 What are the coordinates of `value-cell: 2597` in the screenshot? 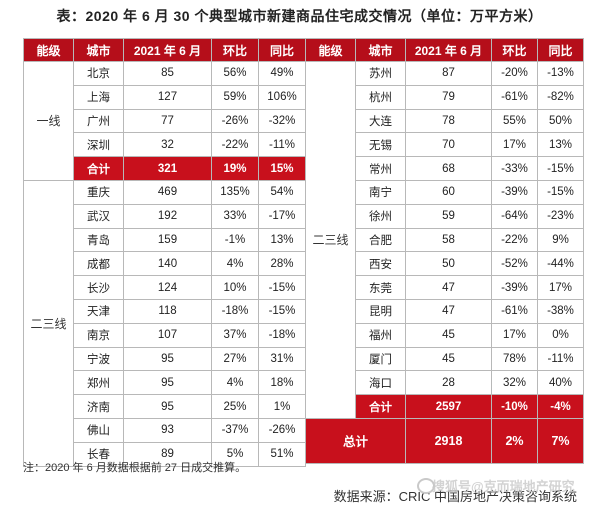 It's located at (448, 406).